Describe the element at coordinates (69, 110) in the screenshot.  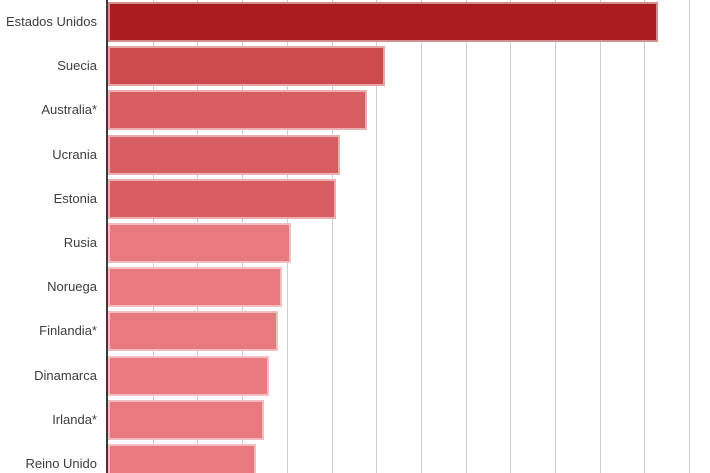
I see `category-label: Australia*` at that location.